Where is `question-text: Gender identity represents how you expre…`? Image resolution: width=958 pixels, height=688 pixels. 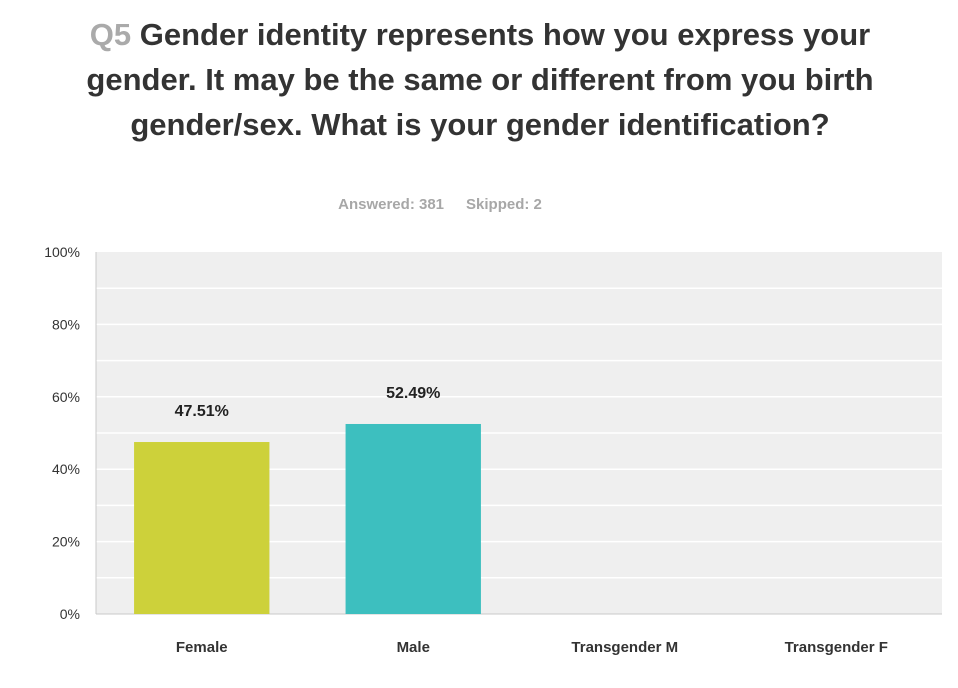
question-text: Gender identity represents how you expre… is located at coordinates (480, 79).